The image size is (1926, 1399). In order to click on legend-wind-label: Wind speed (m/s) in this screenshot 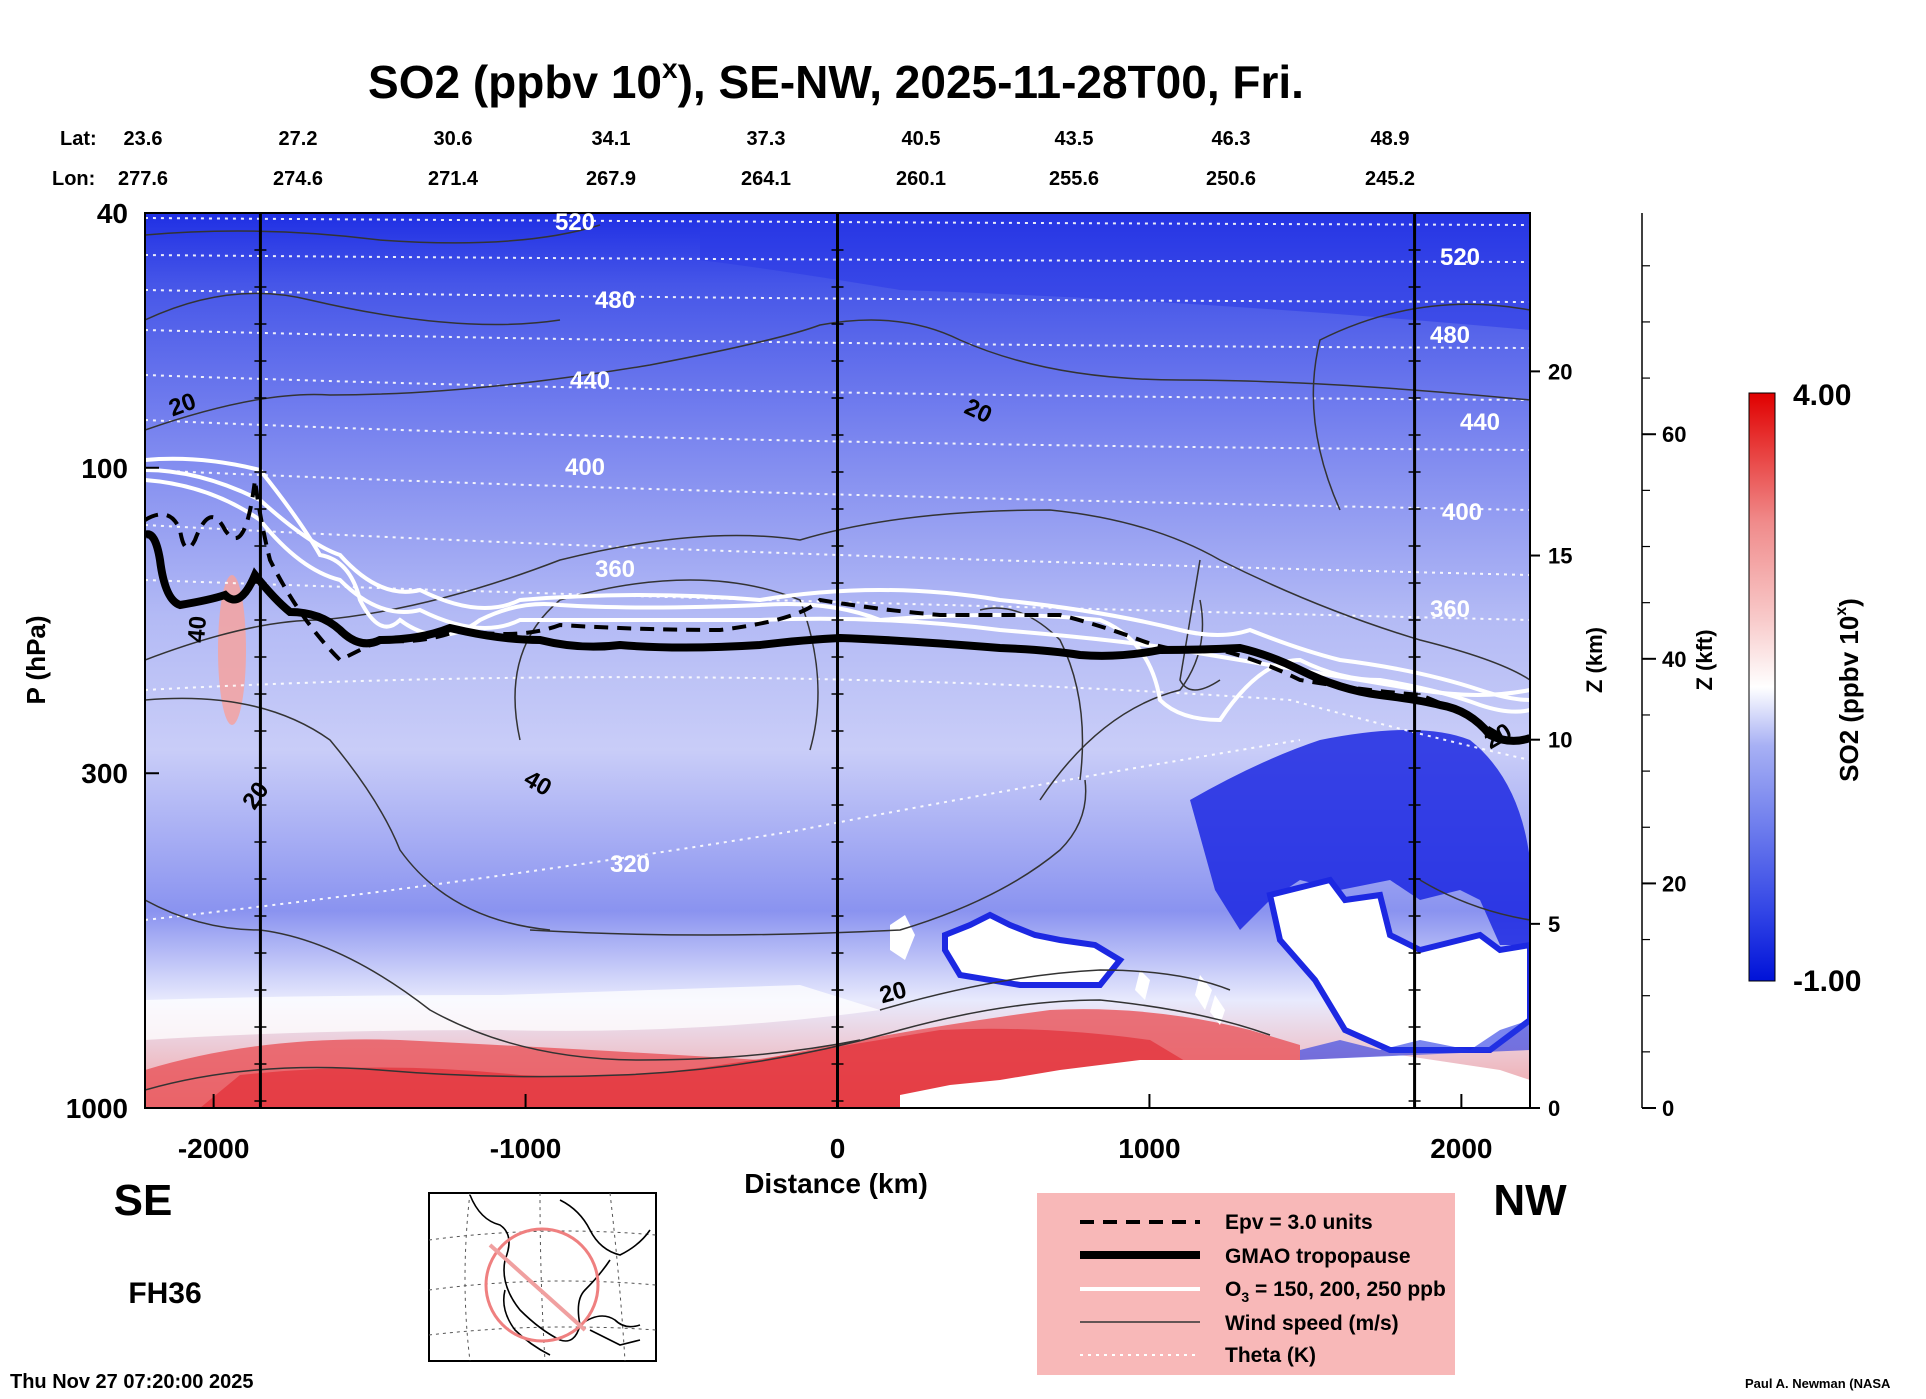, I will do `click(1312, 1323)`.